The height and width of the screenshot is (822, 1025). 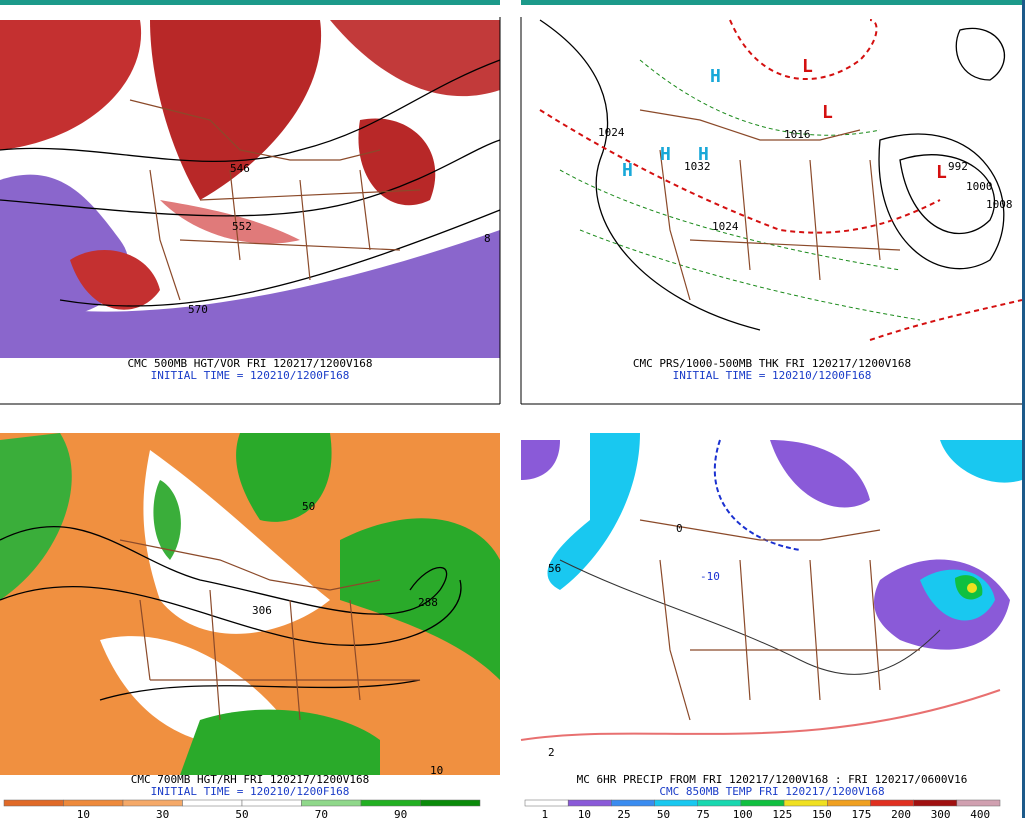 What do you see at coordinates (822, 813) in the screenshot?
I see `colorbar-label: 150` at bounding box center [822, 813].